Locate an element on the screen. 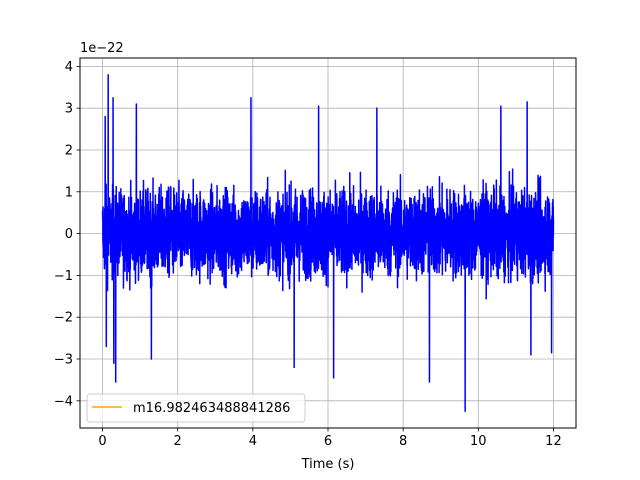  y-tick-label: −3 is located at coordinates (63, 360).